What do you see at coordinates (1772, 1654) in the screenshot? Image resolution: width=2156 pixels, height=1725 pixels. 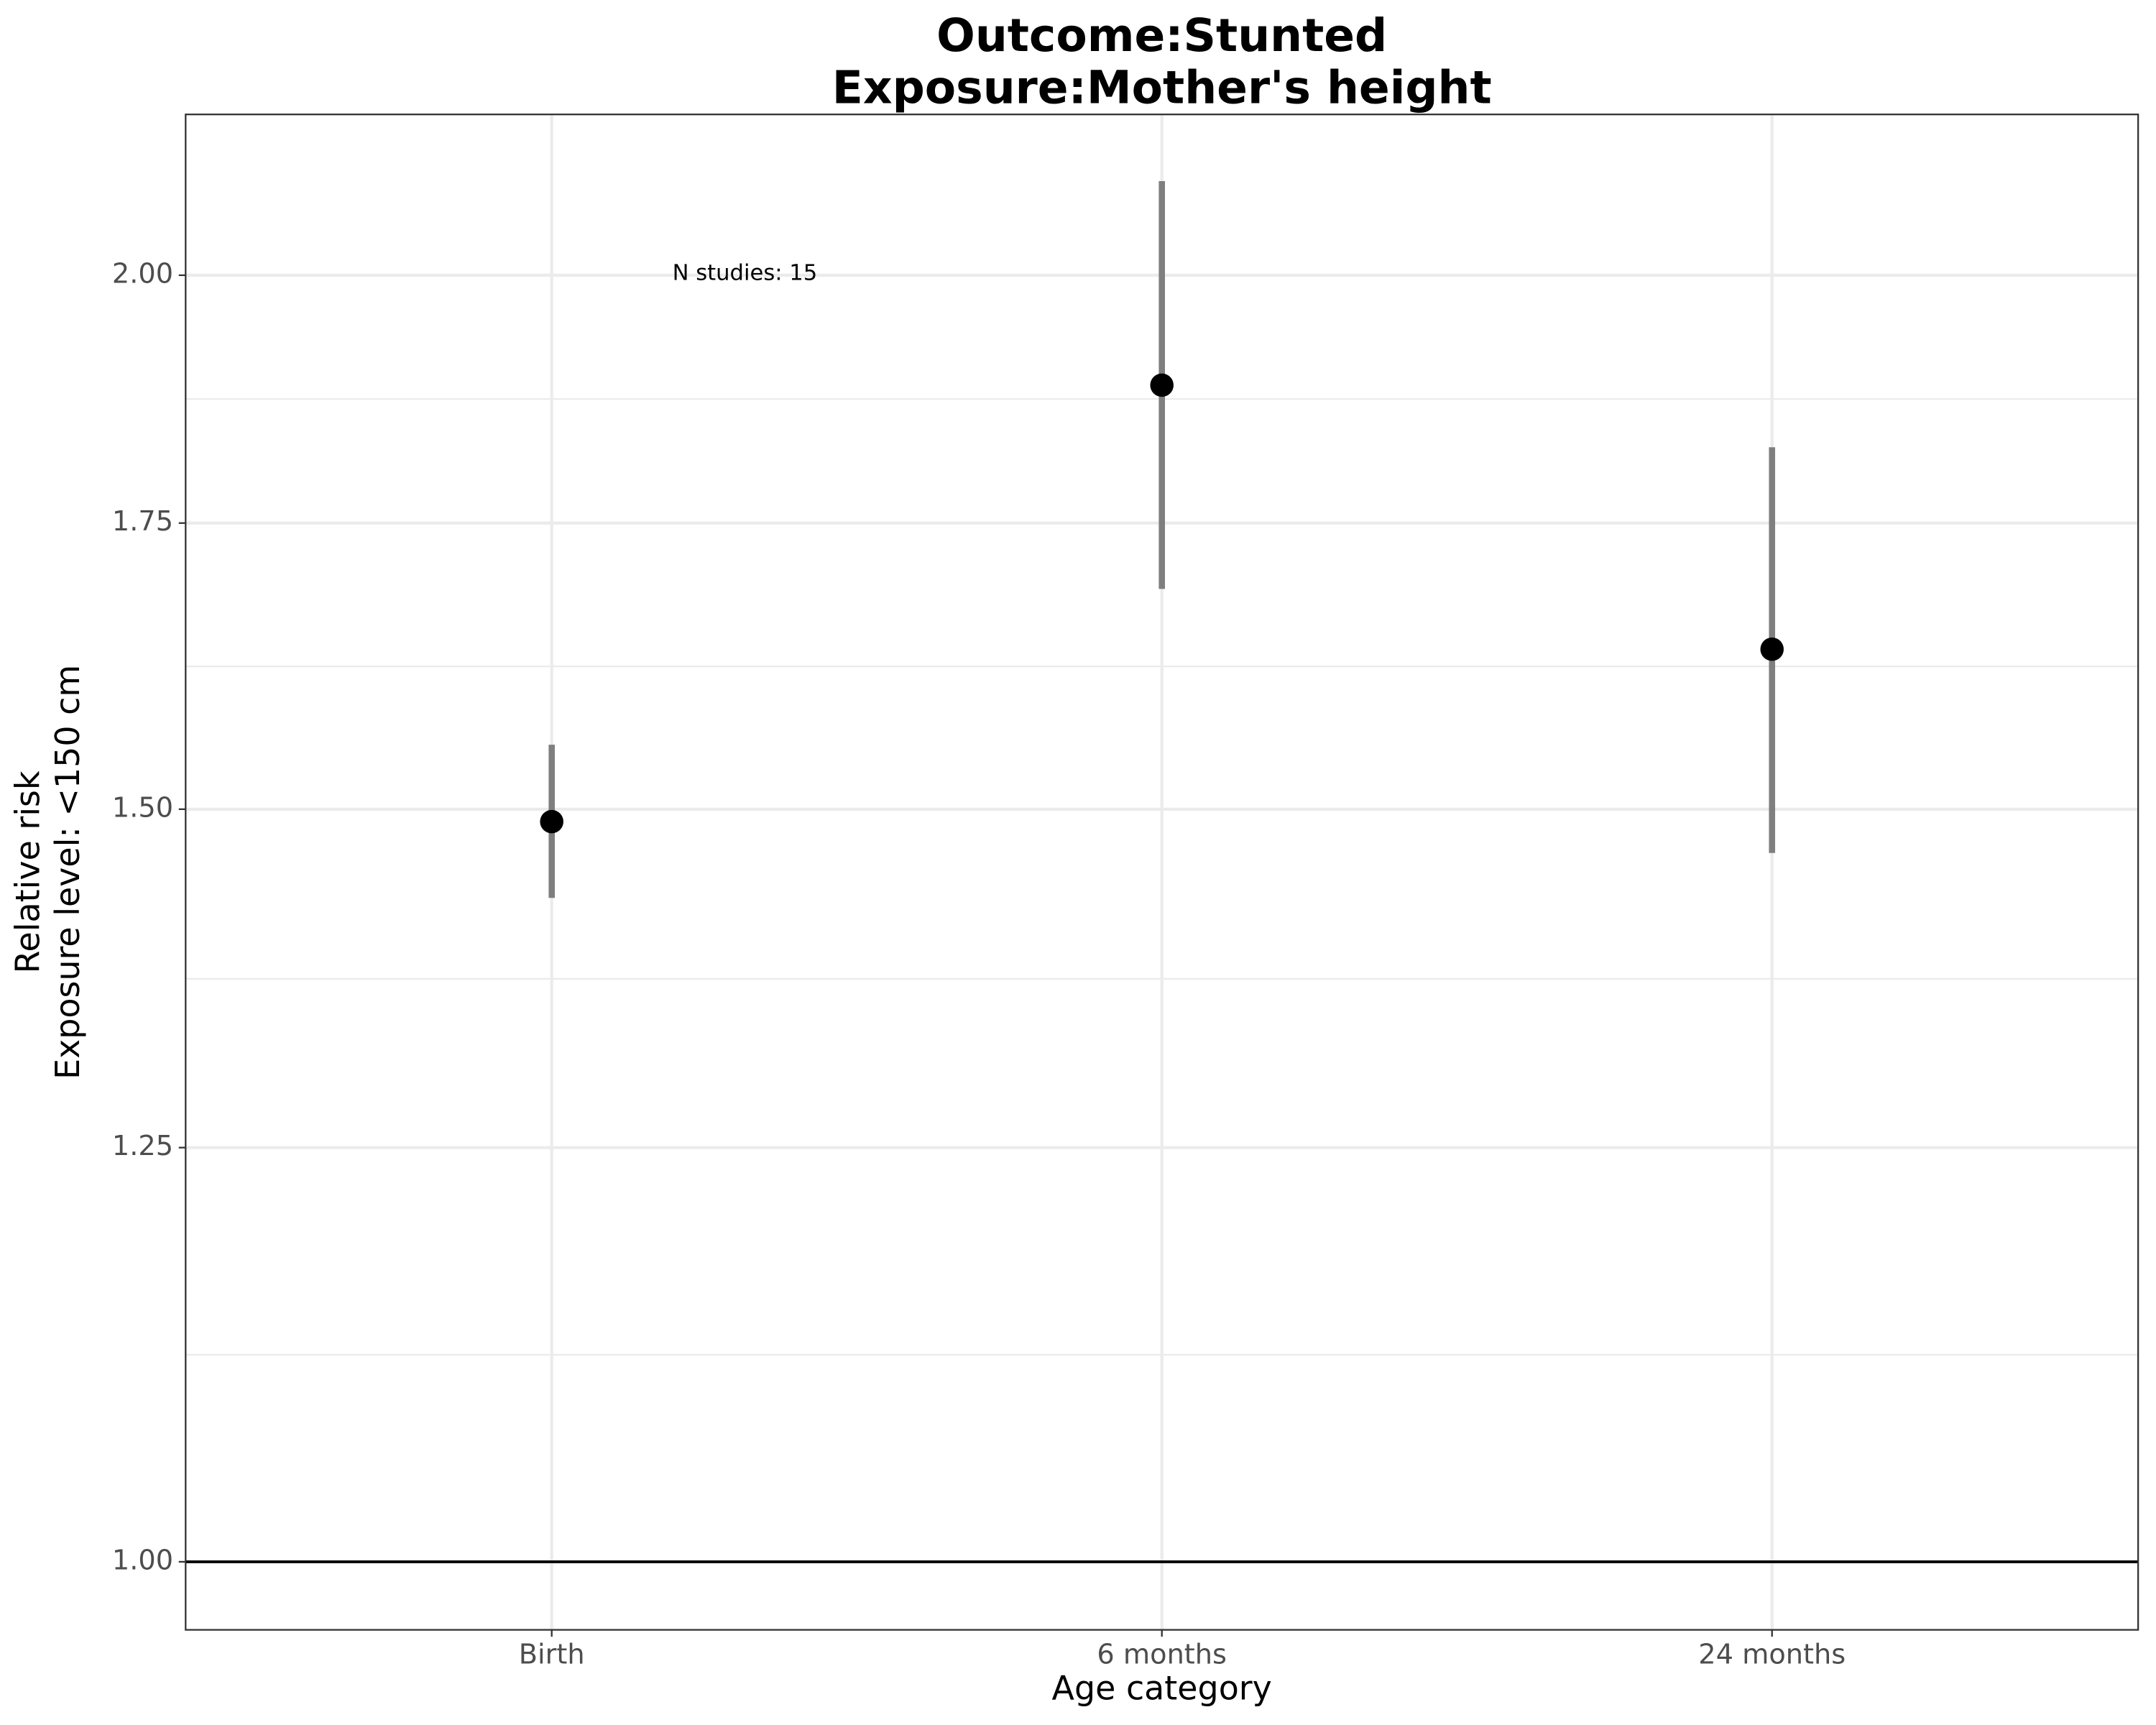 I see `x-tick-label: 24 months` at bounding box center [1772, 1654].